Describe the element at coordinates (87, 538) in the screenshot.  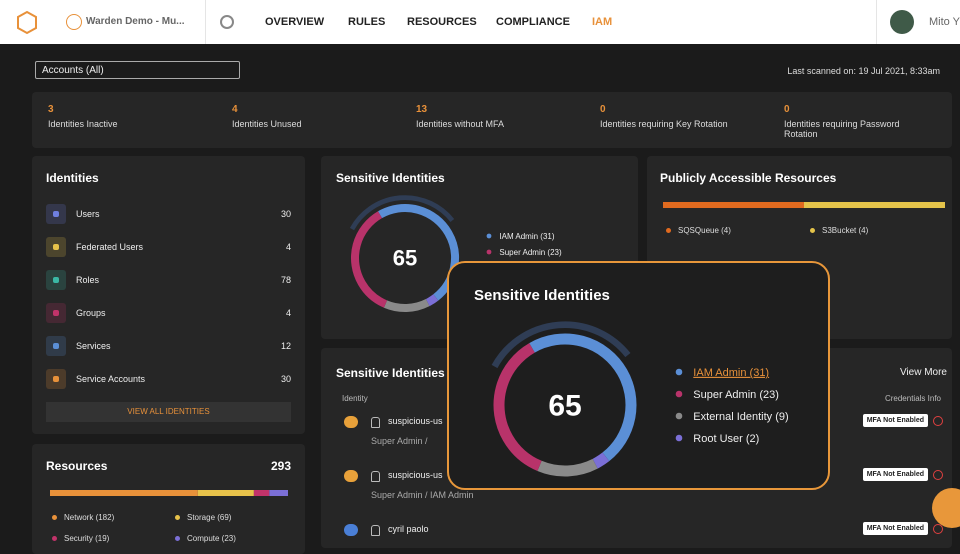
I see `legend-label: Security (19)` at that location.